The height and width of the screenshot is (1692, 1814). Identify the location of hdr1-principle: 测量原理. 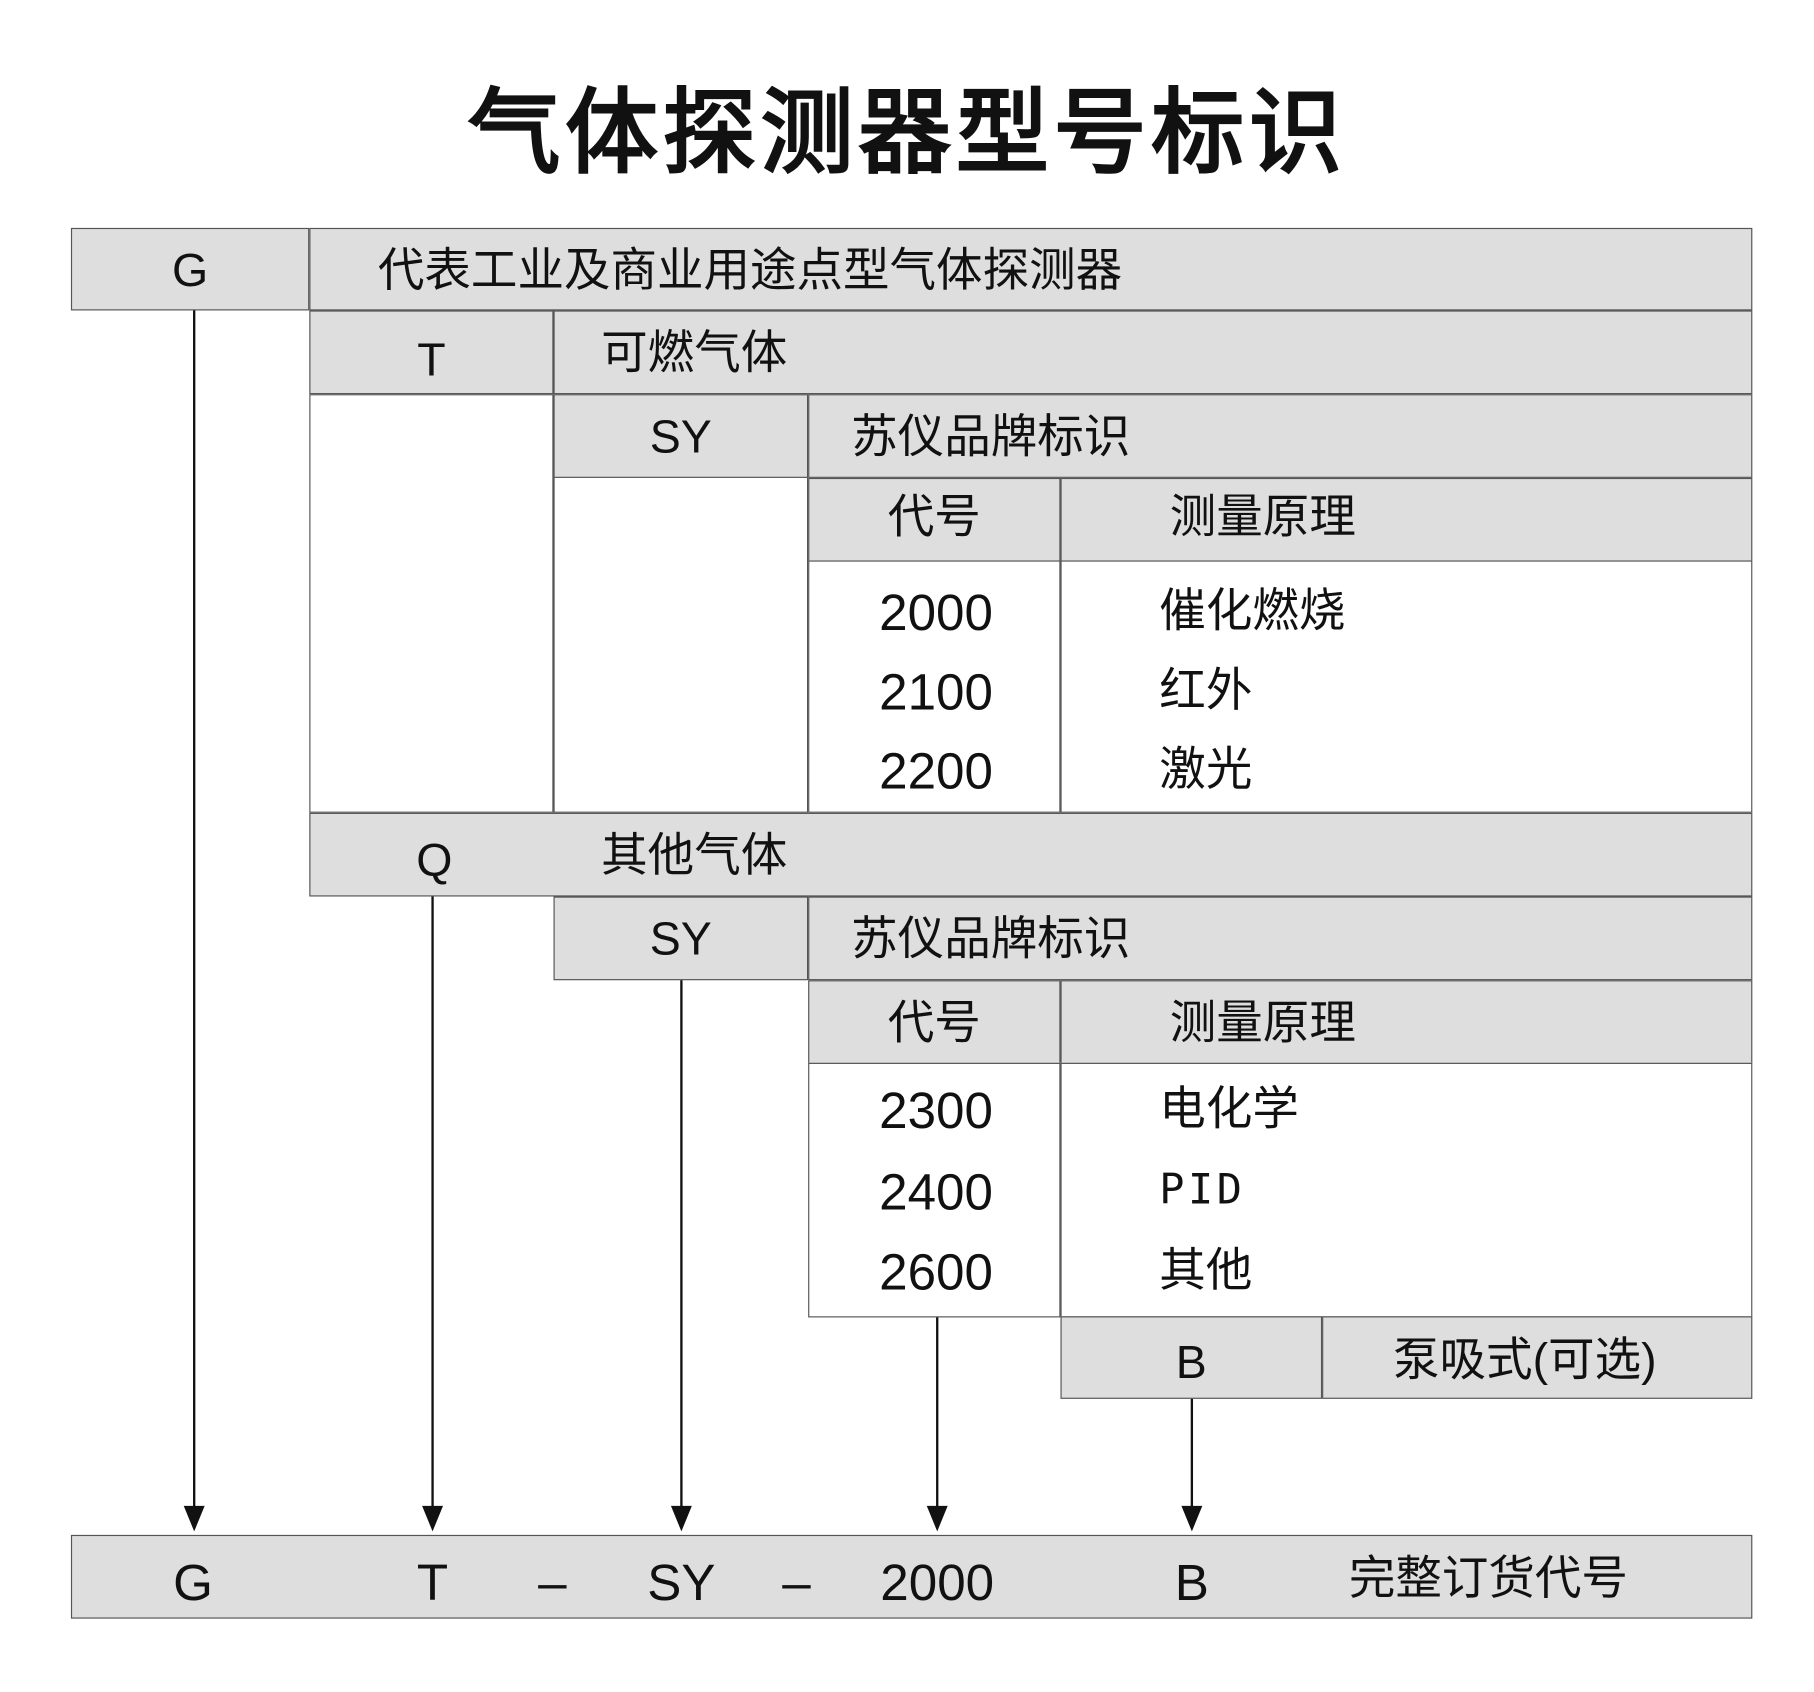
(1262, 517).